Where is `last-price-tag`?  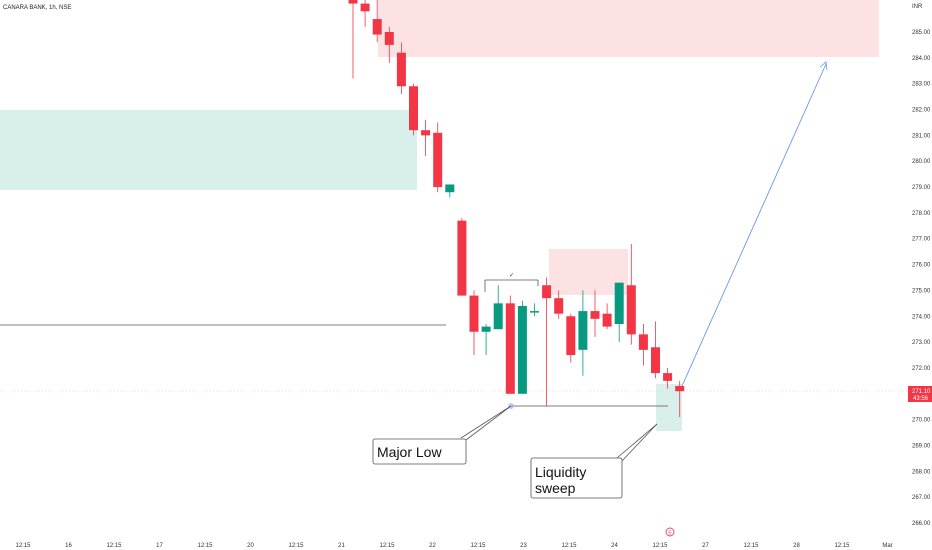
last-price-tag is located at coordinates (920, 394).